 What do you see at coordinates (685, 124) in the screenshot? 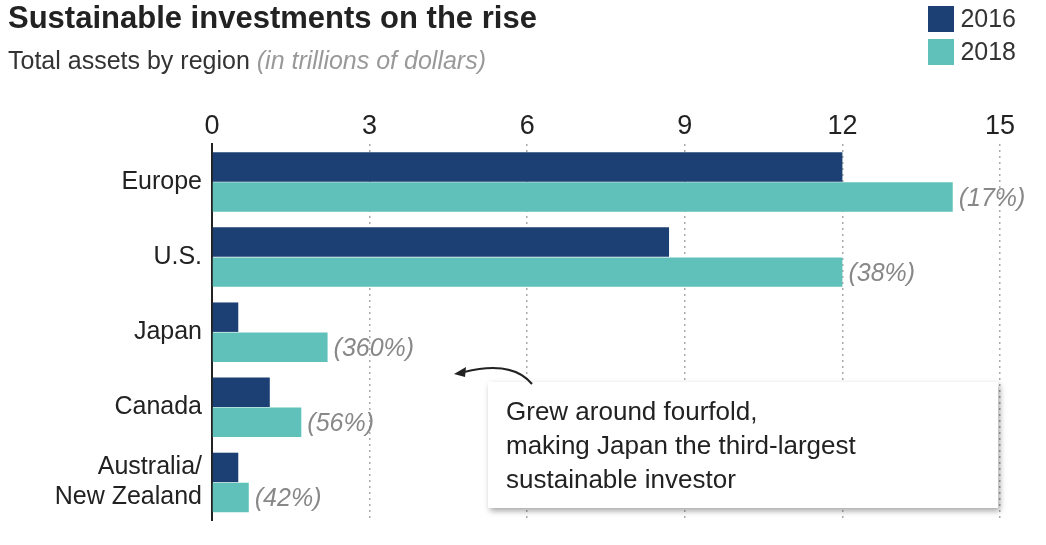
I see `x-tick-label: 9` at bounding box center [685, 124].